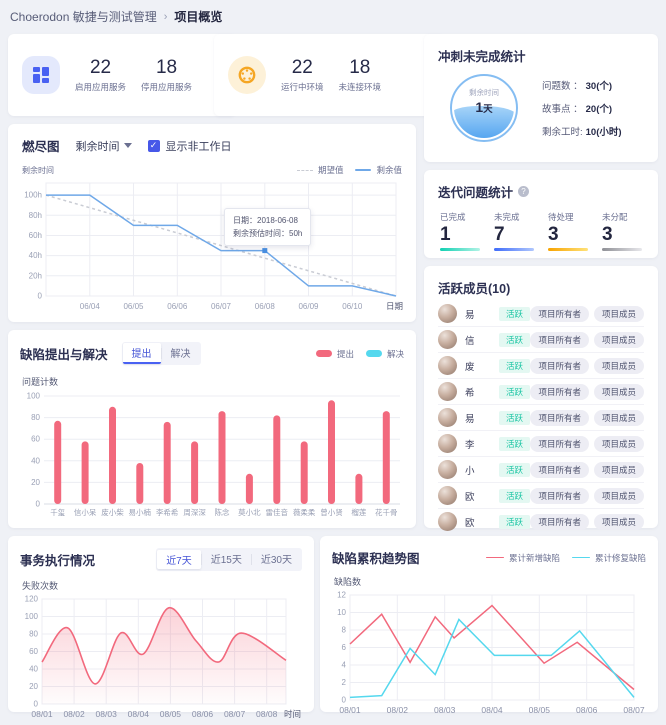  What do you see at coordinates (384, 354) in the screenshot?
I see `legend-resolved: 解决` at bounding box center [384, 354].